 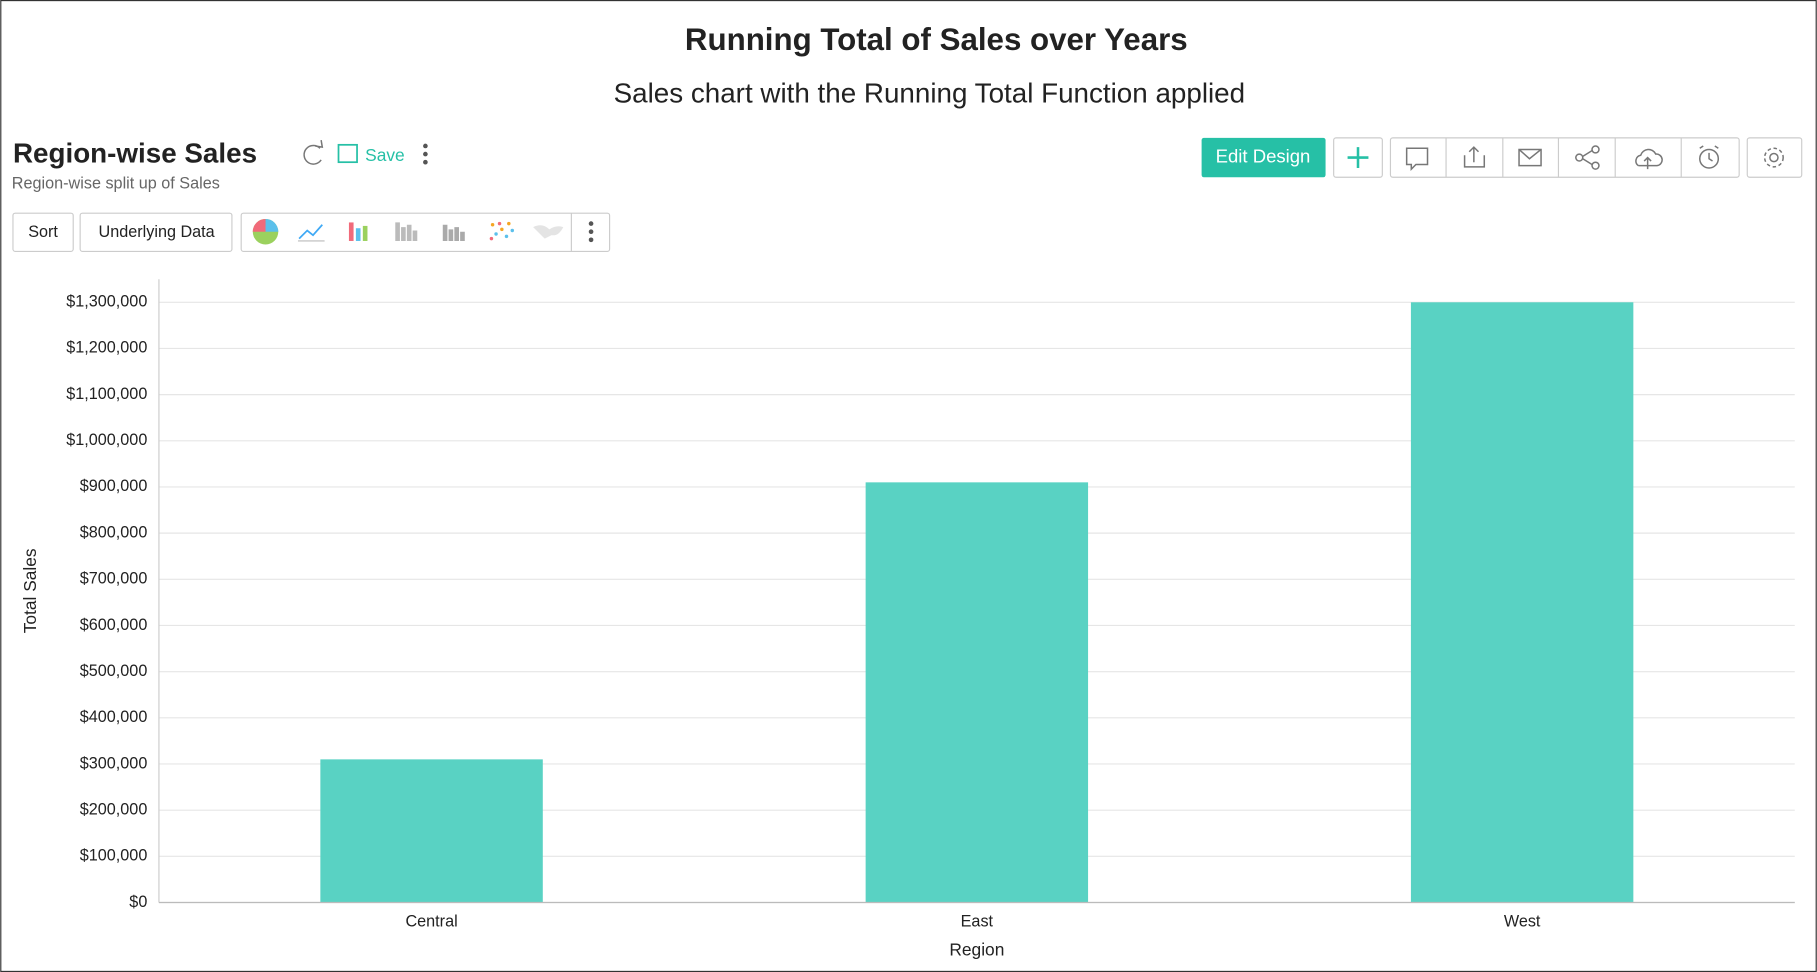 What do you see at coordinates (114, 763) in the screenshot?
I see `y-tick-label: $300,000` at bounding box center [114, 763].